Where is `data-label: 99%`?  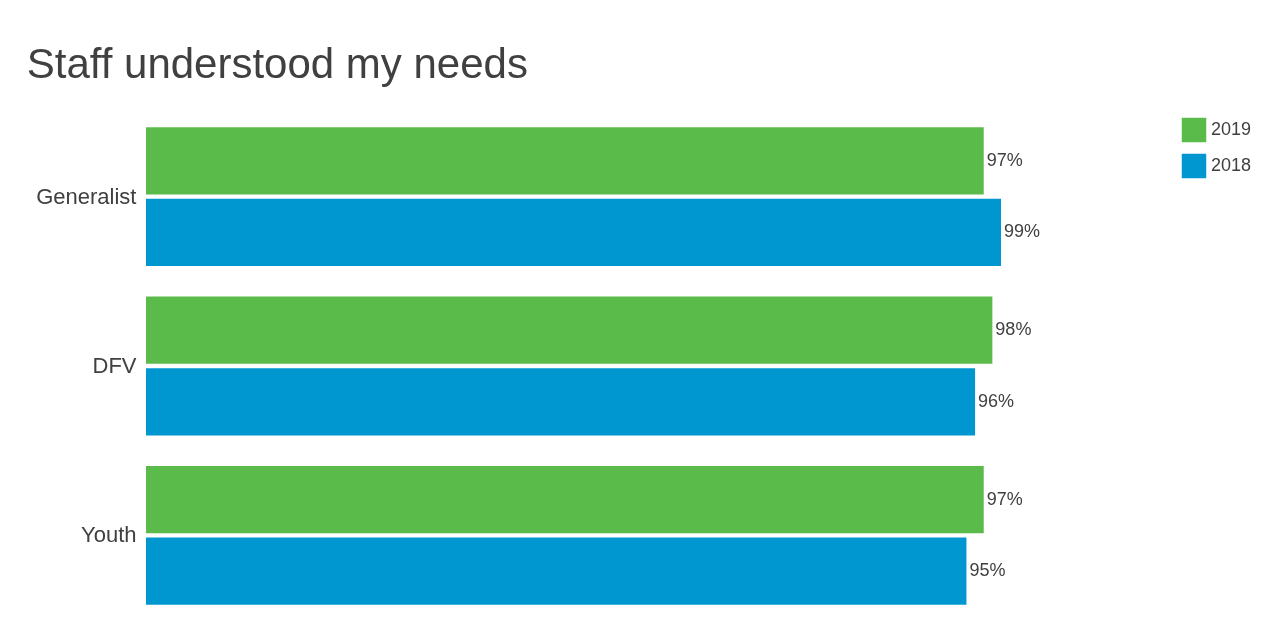
data-label: 99% is located at coordinates (1022, 231).